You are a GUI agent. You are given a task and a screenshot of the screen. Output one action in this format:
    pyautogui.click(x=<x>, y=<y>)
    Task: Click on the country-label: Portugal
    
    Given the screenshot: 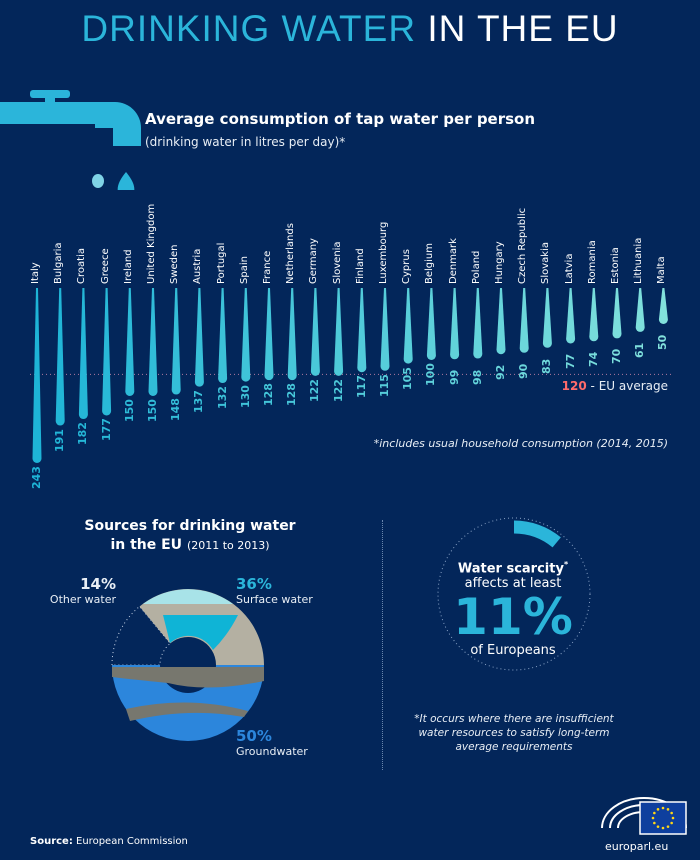 What is the action you would take?
    pyautogui.click(x=221, y=263)
    